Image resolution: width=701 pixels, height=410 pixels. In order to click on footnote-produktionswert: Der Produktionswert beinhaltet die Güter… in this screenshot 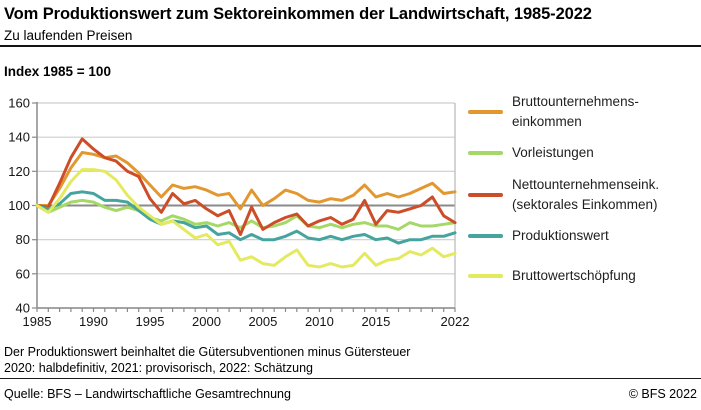, I will do `click(207, 352)`.